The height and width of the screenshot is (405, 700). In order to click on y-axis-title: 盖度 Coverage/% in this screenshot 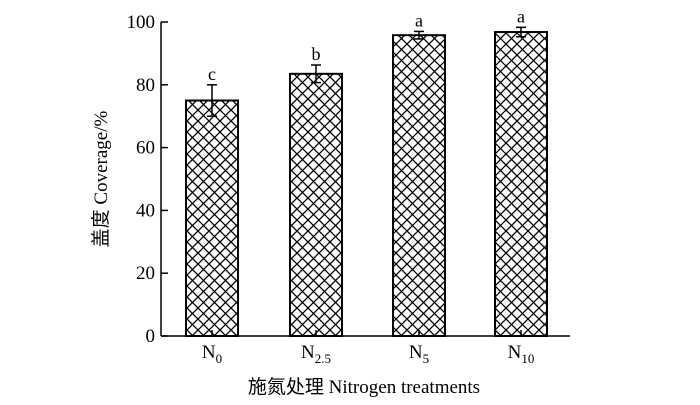, I will do `click(101, 178)`.